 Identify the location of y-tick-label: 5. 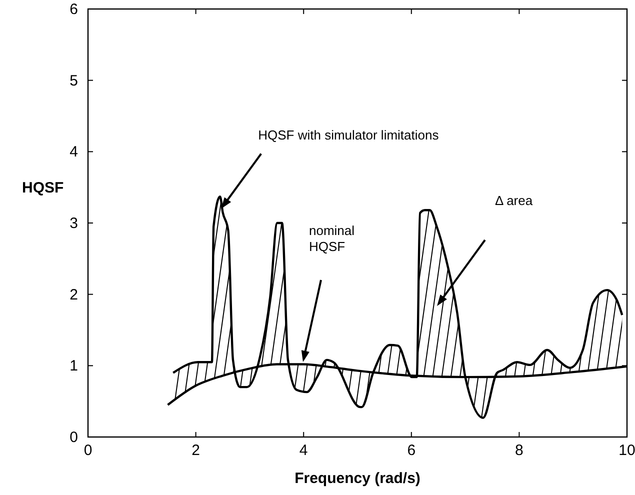
(74, 81).